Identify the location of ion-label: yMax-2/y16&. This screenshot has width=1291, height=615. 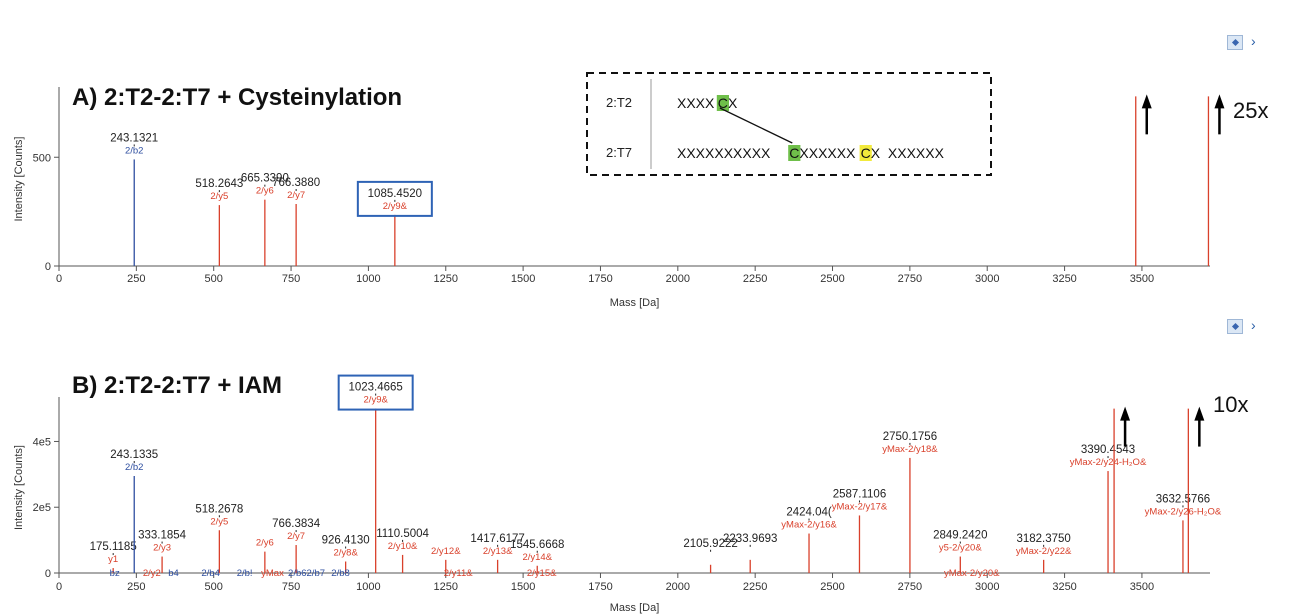
(809, 525).